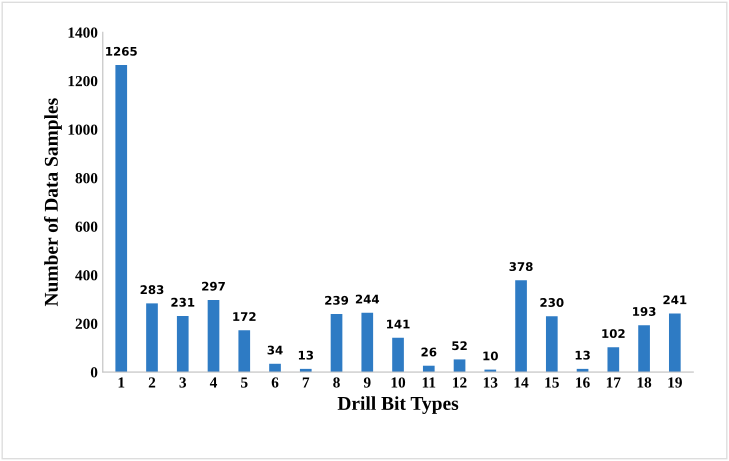  What do you see at coordinates (214, 382) in the screenshot?
I see `x-tick-label: 4` at bounding box center [214, 382].